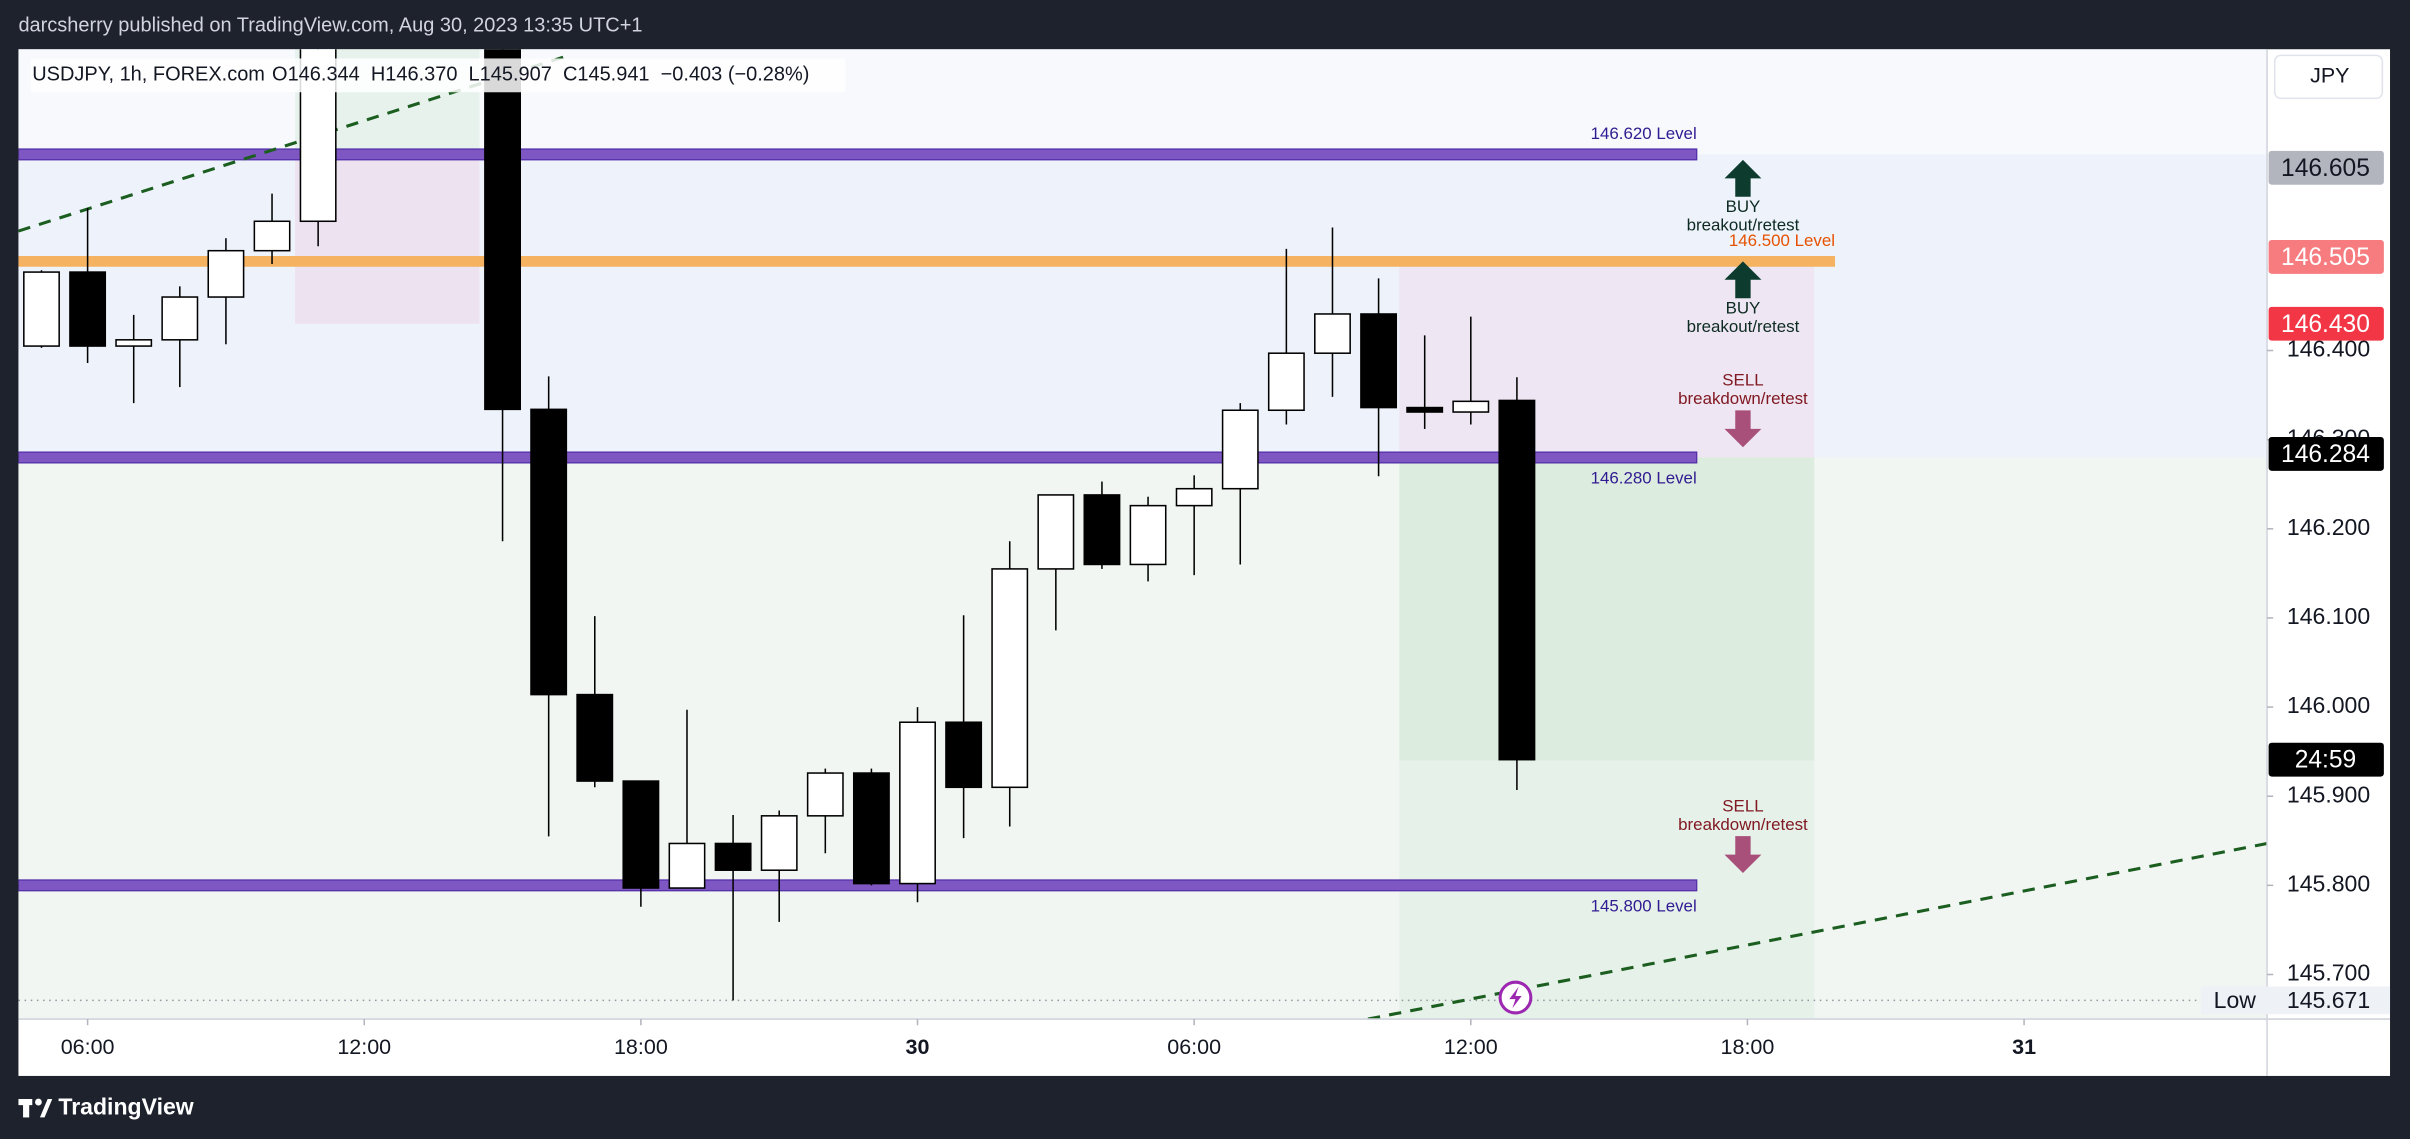 This screenshot has width=2410, height=1139. Describe the element at coordinates (2328, 973) in the screenshot. I see `y-tick-label: 145.700` at that location.